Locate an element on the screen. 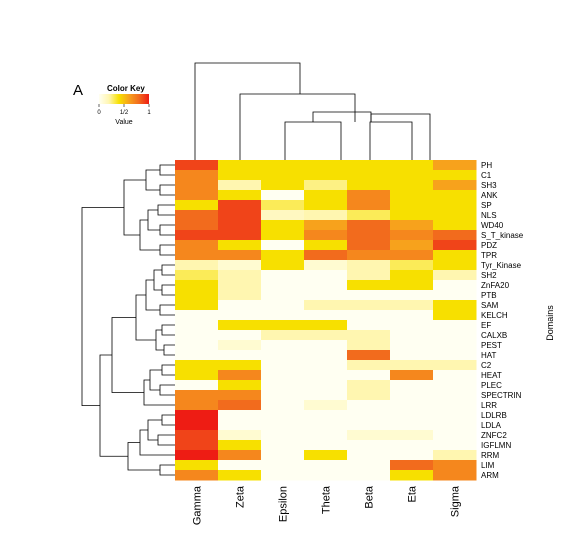  color-key-tick-label: 1 is located at coordinates (149, 113).